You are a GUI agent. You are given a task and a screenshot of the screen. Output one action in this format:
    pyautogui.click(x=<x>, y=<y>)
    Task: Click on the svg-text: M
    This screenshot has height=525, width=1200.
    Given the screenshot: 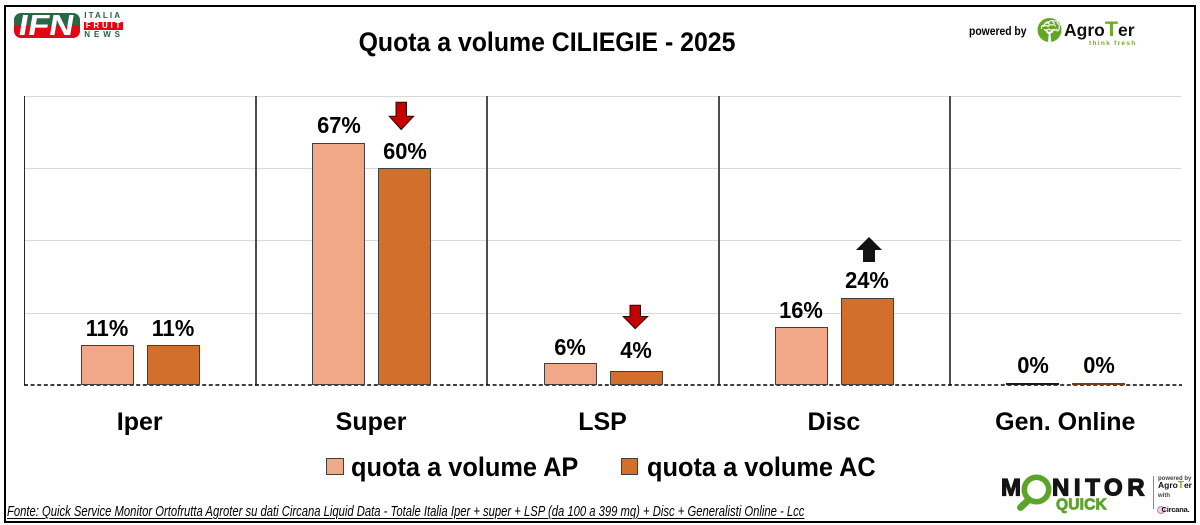 What is the action you would take?
    pyautogui.click(x=1011, y=488)
    